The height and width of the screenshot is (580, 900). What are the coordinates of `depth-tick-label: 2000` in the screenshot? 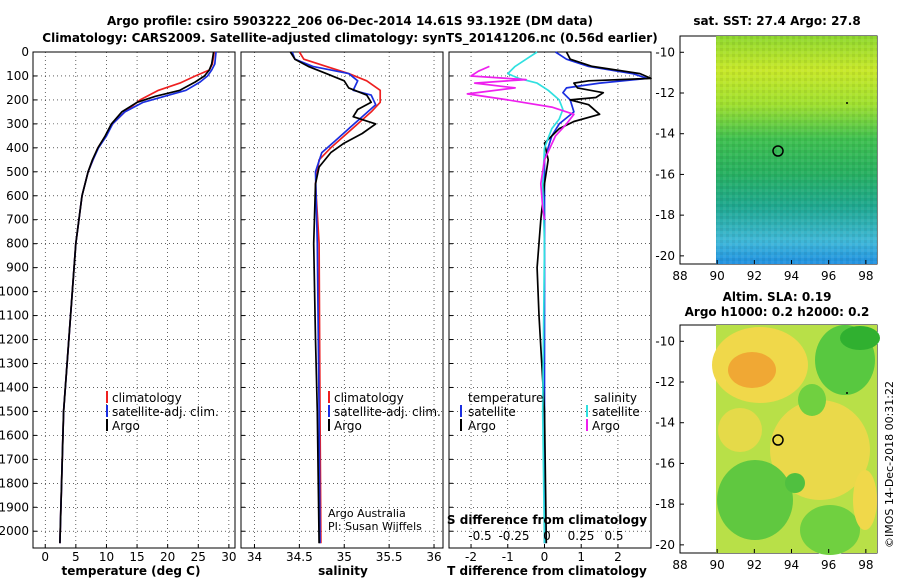 It's located at (14, 531).